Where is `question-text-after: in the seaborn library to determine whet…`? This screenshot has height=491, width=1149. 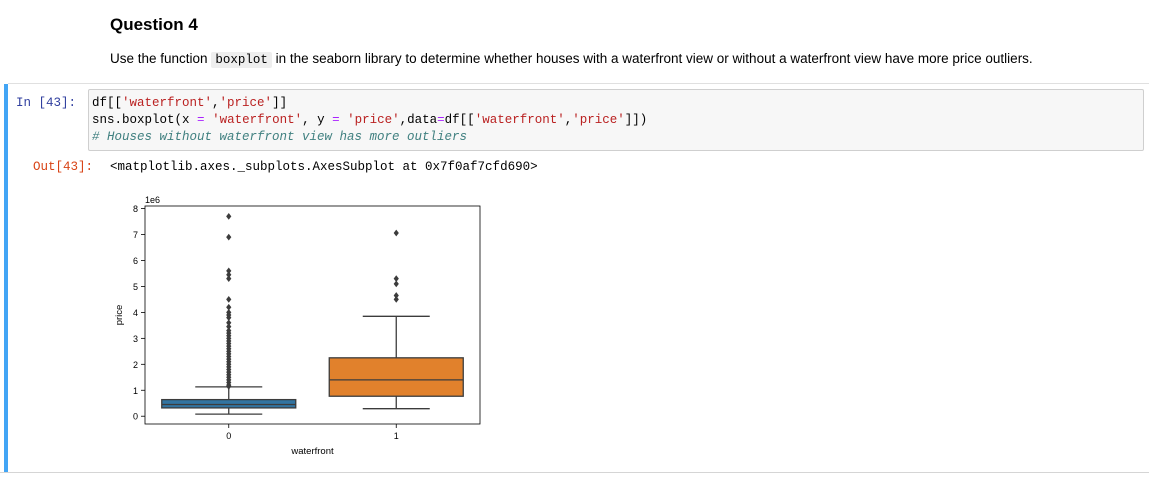 question-text-after: in the seaborn library to determine whet… is located at coordinates (652, 58).